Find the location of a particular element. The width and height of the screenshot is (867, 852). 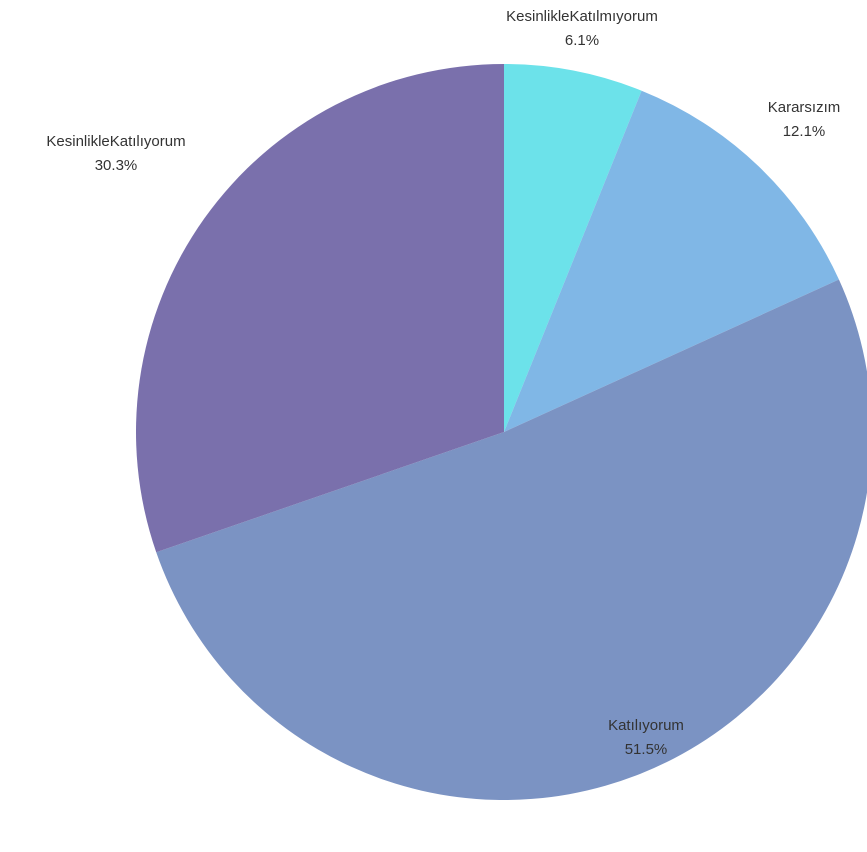

slice-value-label-3: 30.3% is located at coordinates (116, 165).